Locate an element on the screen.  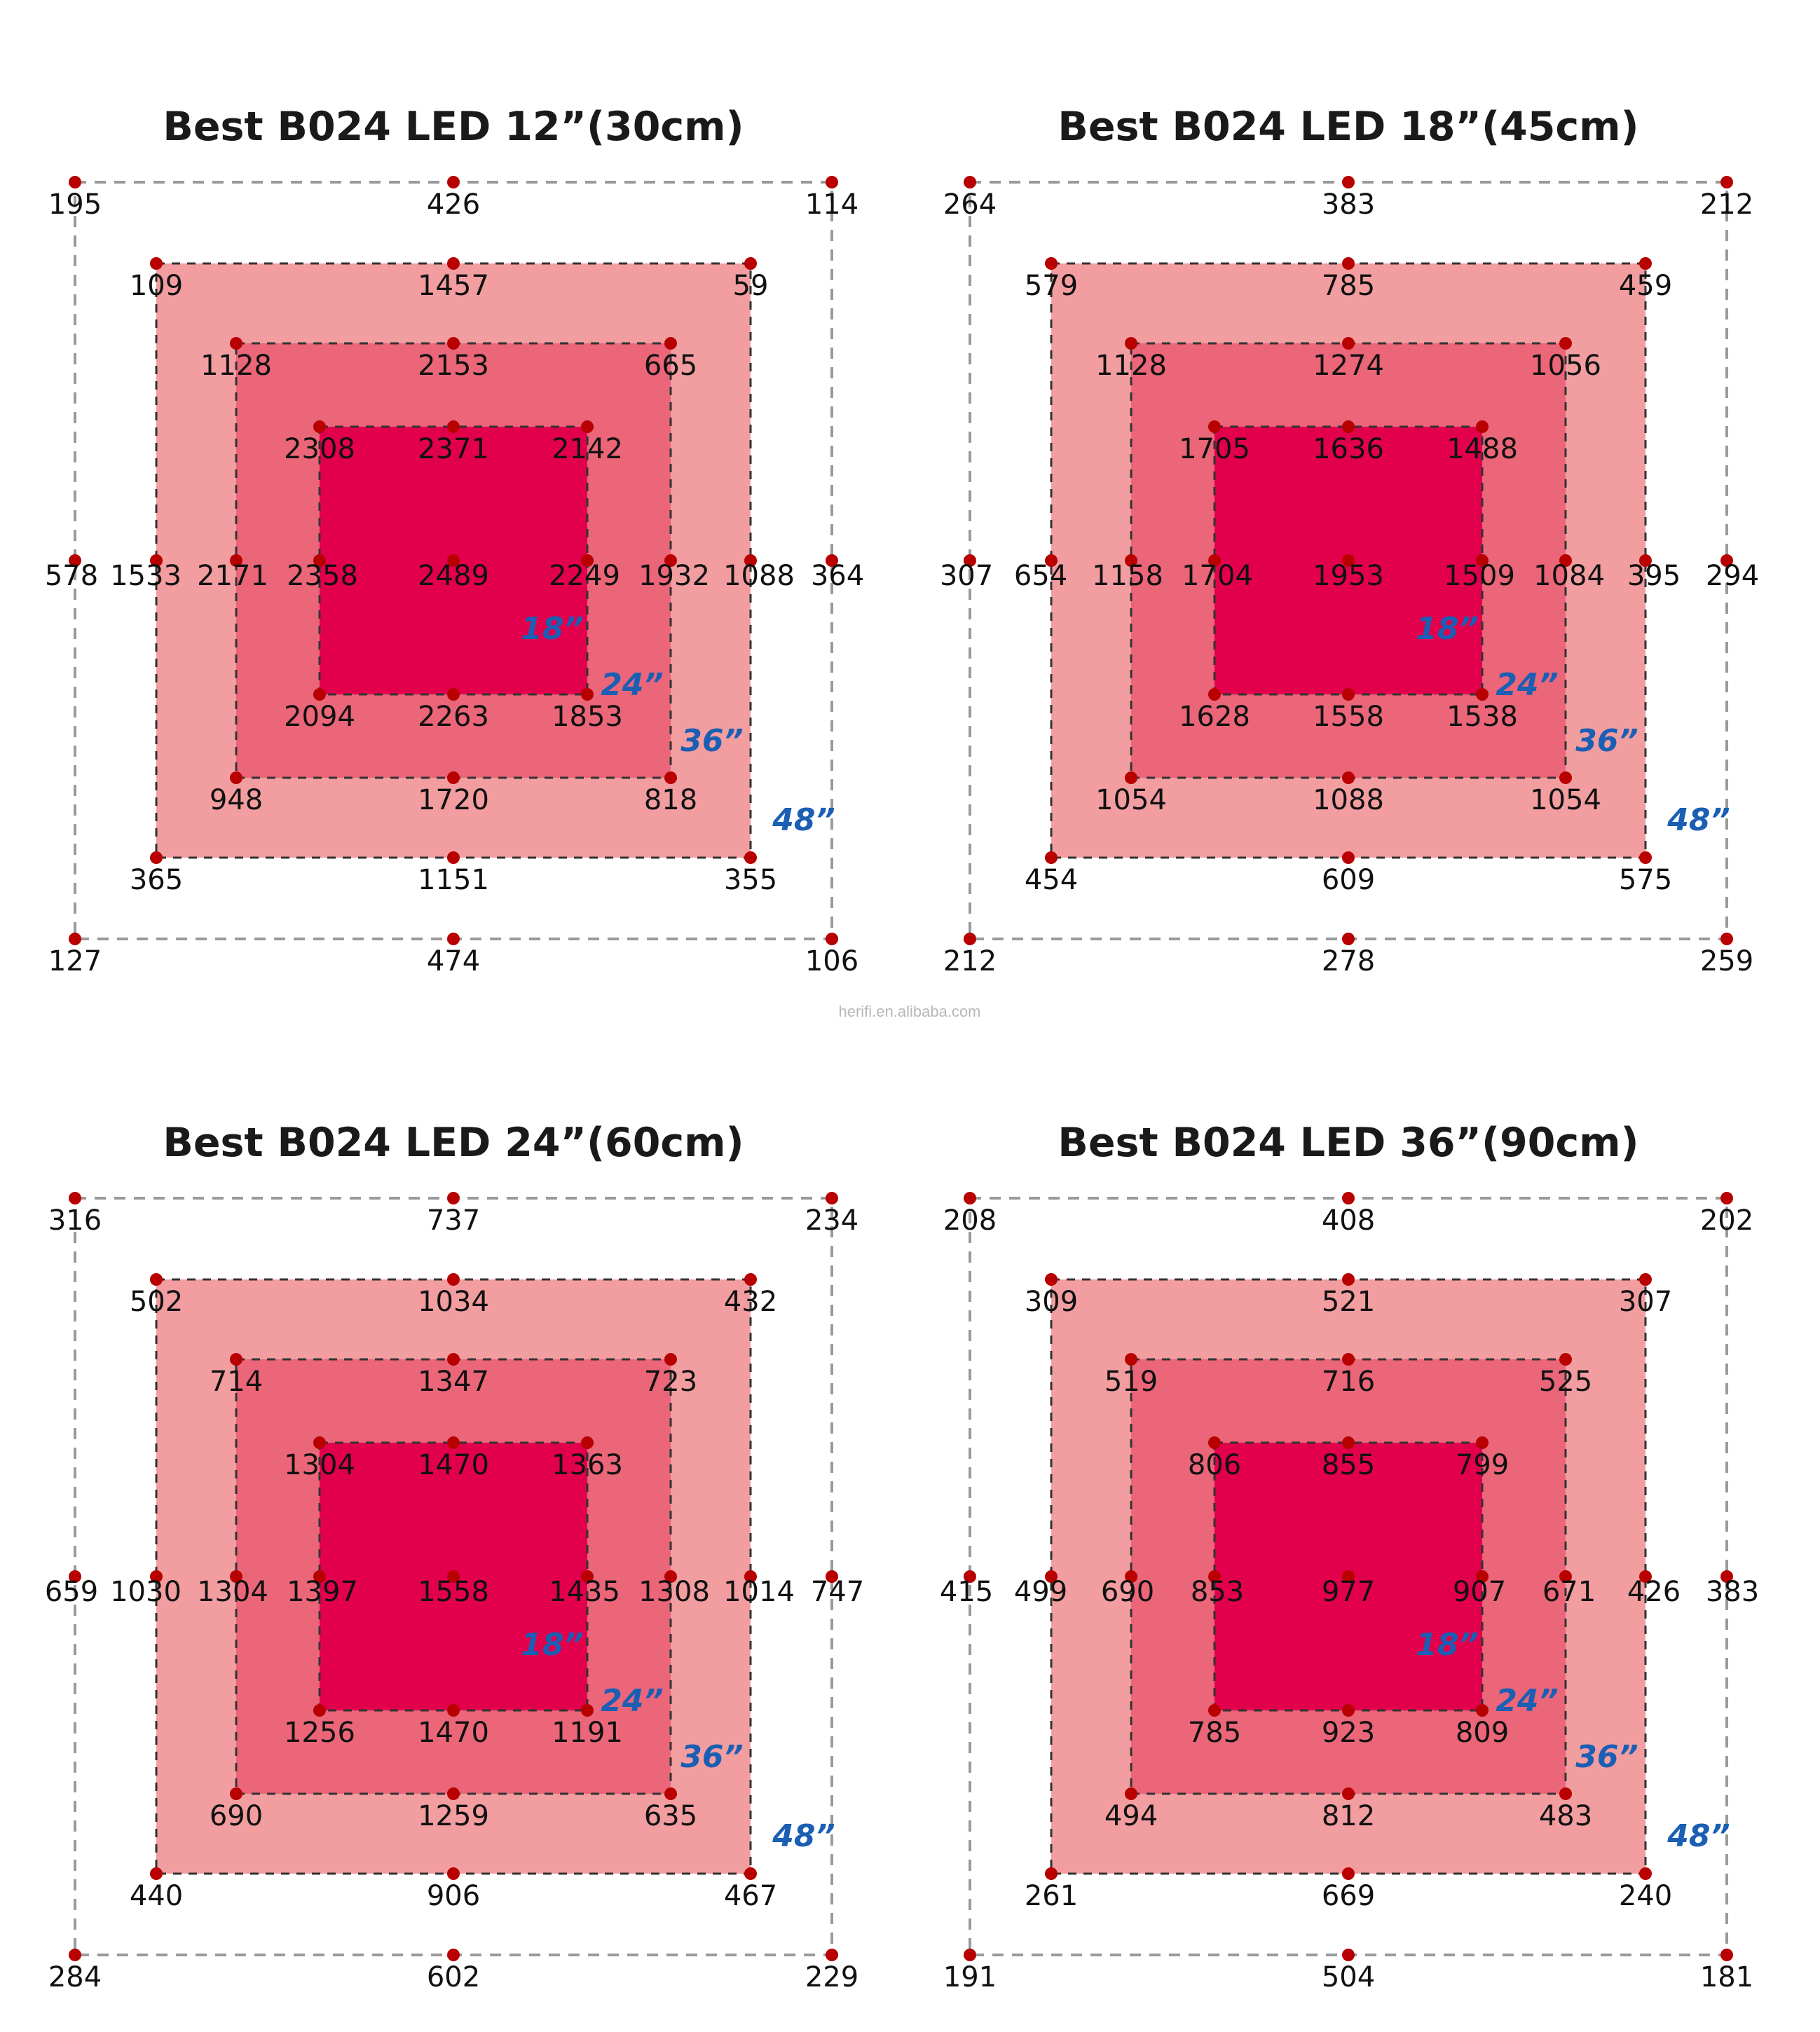
ppfd-value: 195 is located at coordinates (75, 204).